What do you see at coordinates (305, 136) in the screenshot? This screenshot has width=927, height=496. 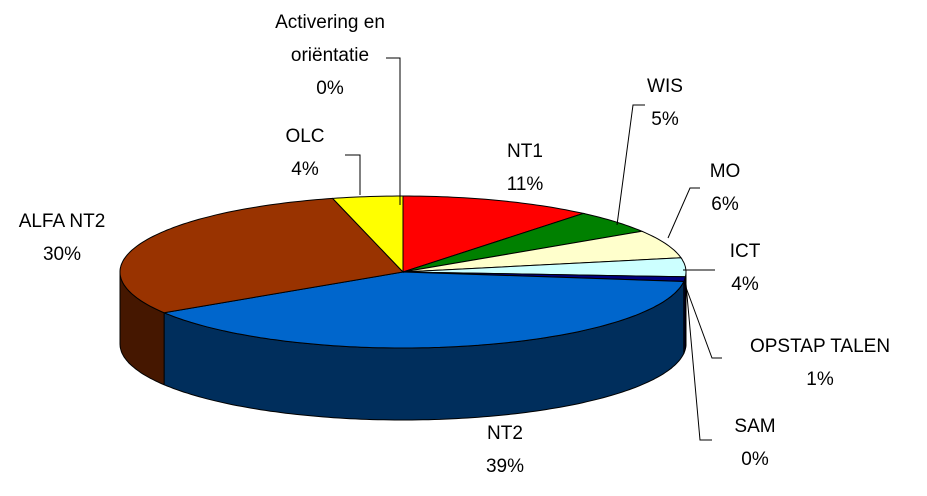 I see `category-name: OLC` at bounding box center [305, 136].